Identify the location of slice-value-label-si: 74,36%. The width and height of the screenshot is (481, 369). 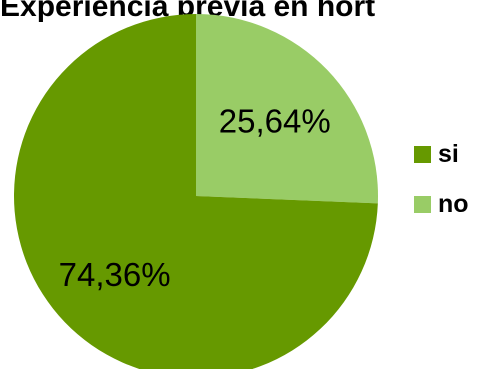
(115, 274).